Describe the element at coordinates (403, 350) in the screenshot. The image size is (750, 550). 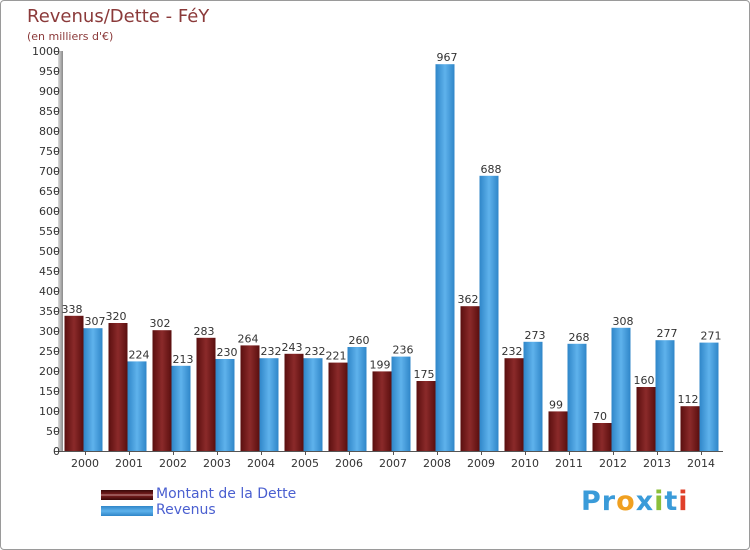
I see `label-revenus-2007: 236` at that location.